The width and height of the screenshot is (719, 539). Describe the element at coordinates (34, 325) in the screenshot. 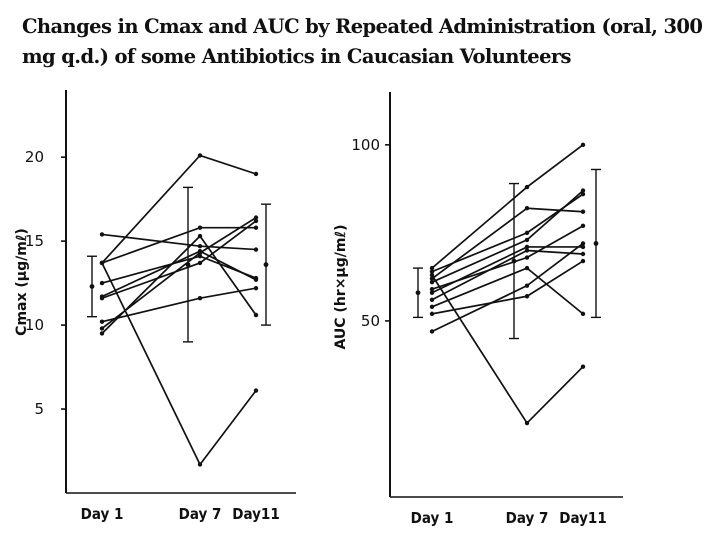

I see `y-tick-label: 10` at that location.